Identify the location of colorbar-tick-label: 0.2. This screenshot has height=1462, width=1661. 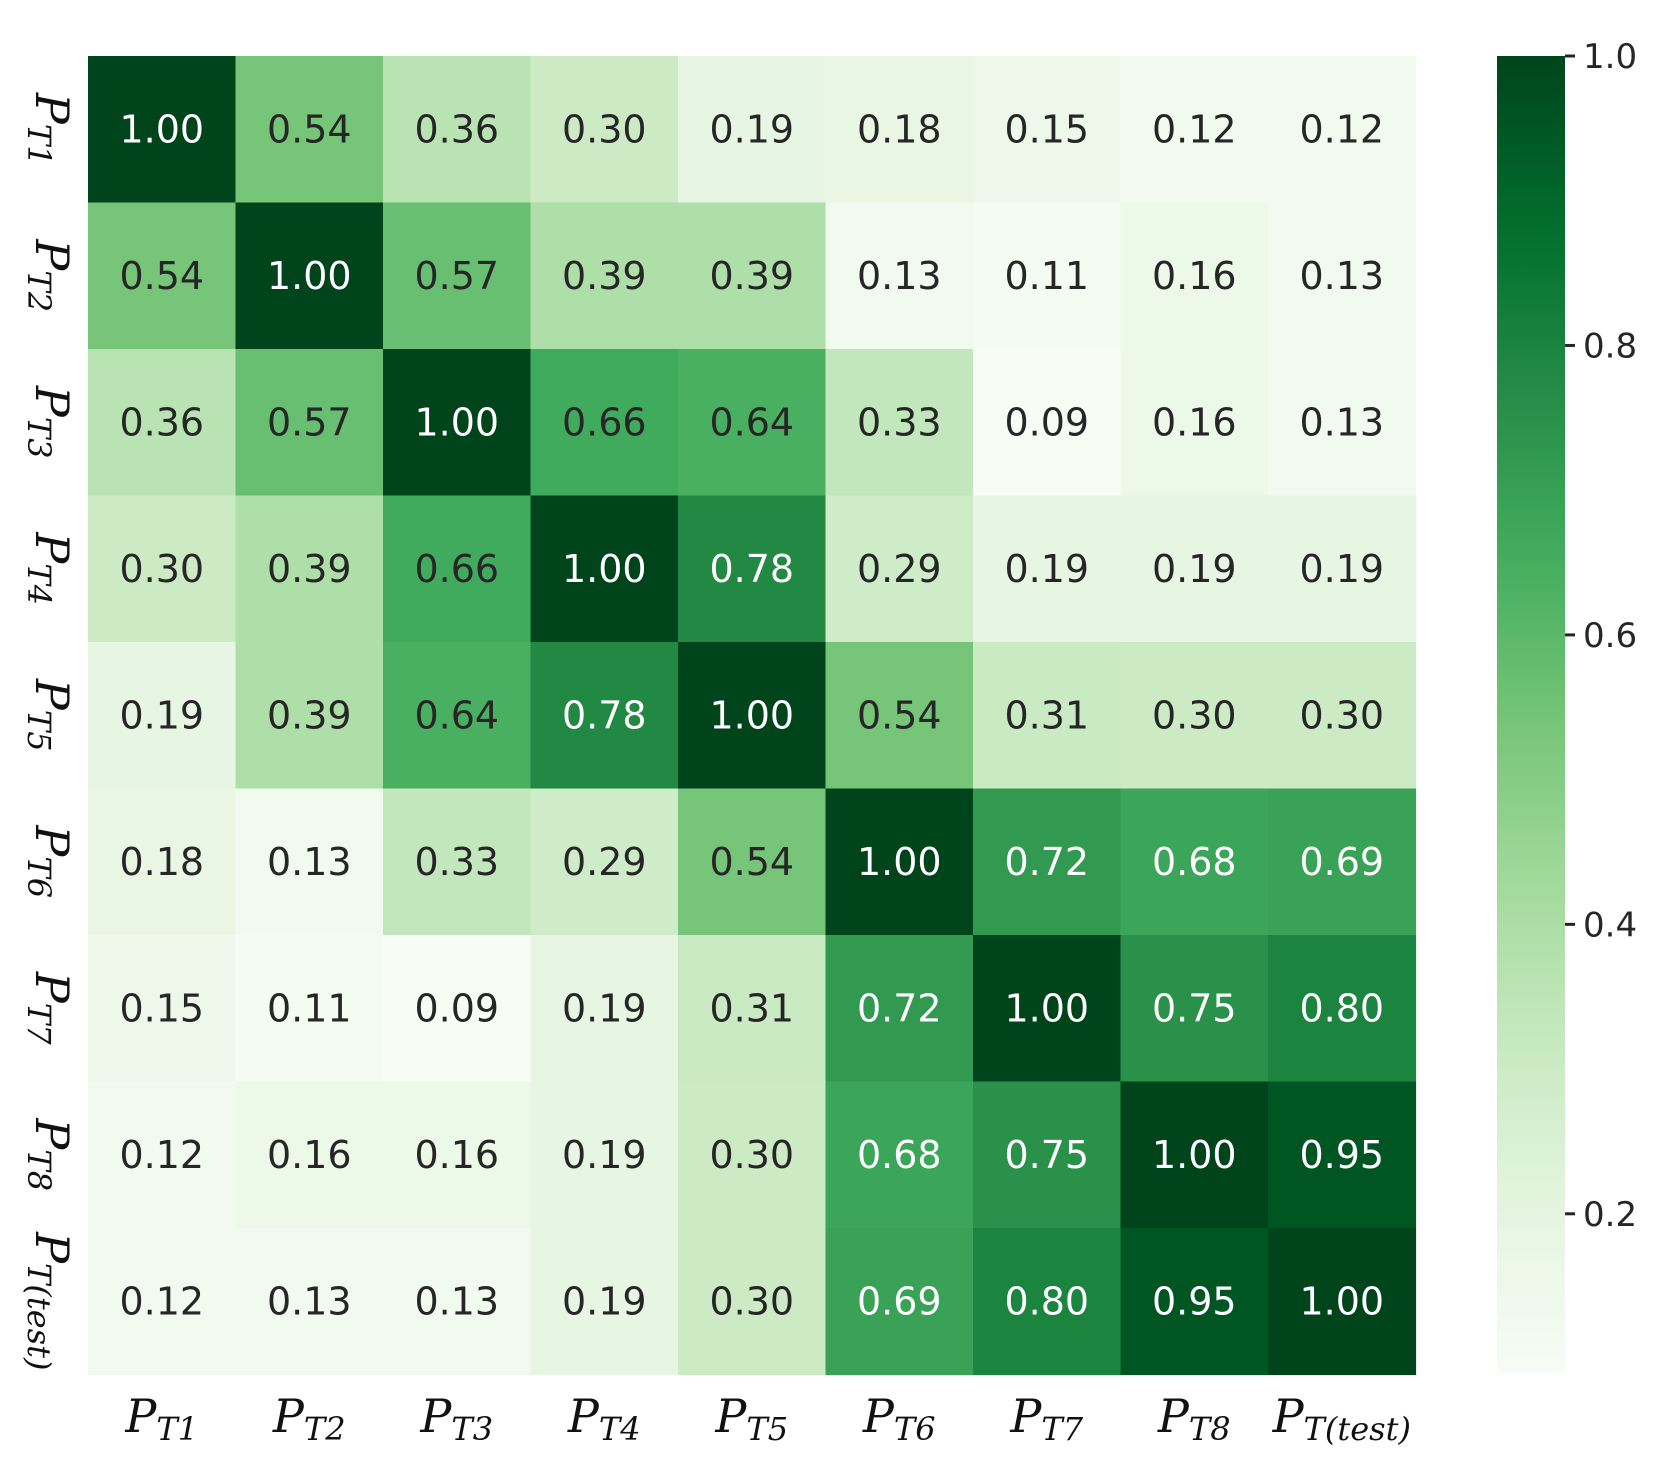
(1610, 1215).